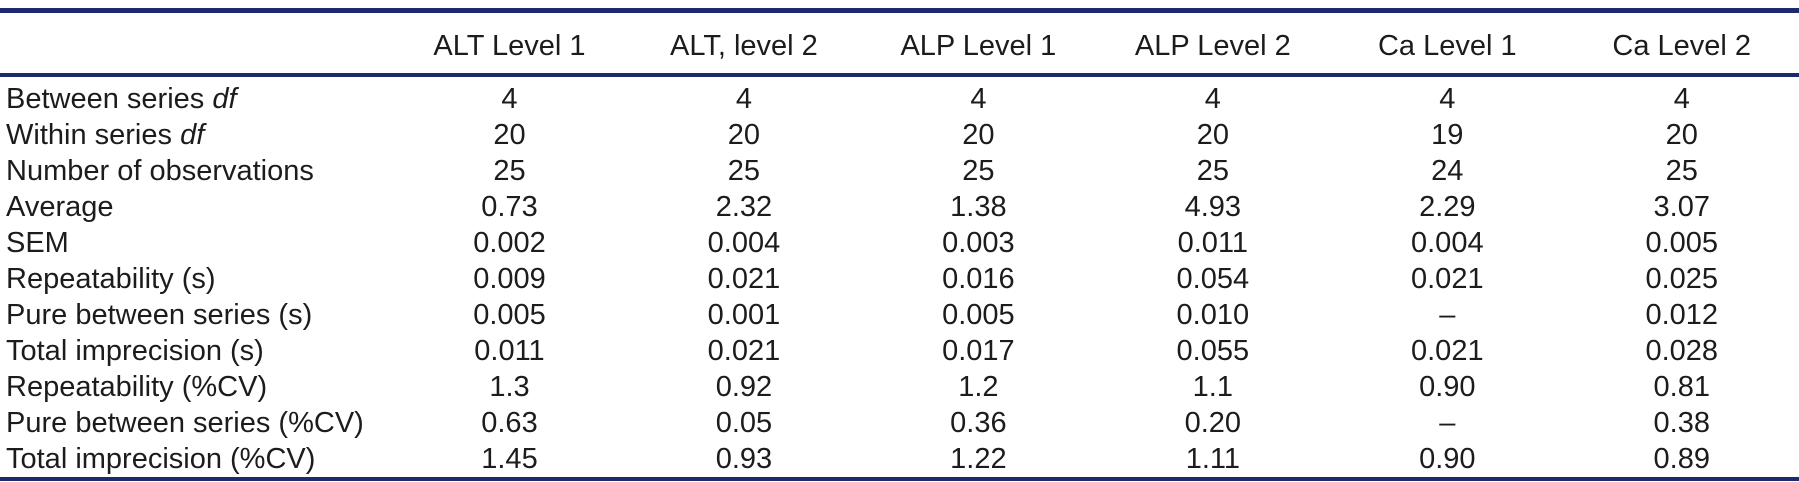  Describe the element at coordinates (978, 423) in the screenshot. I see `cell-value: 0.36` at that location.